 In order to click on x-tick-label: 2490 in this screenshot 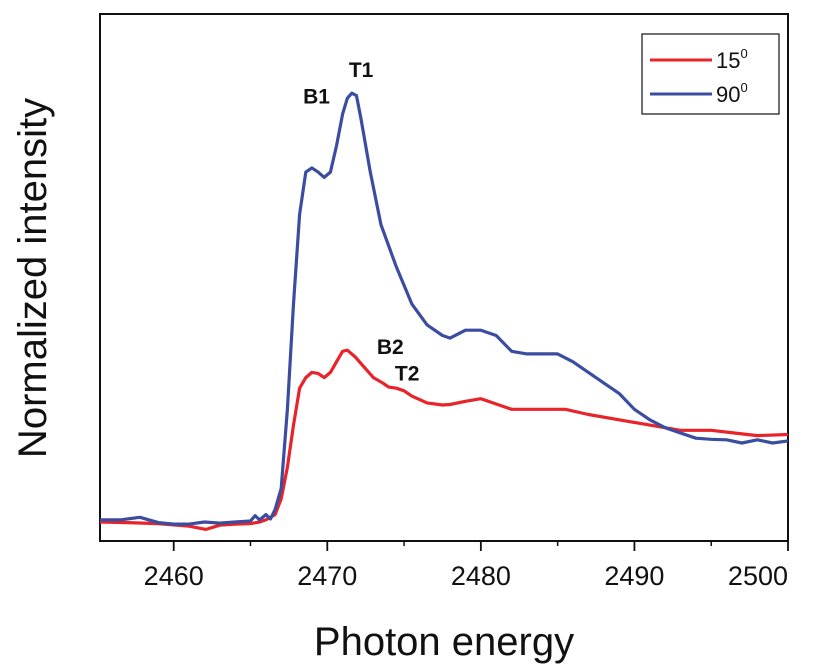, I will do `click(634, 576)`.